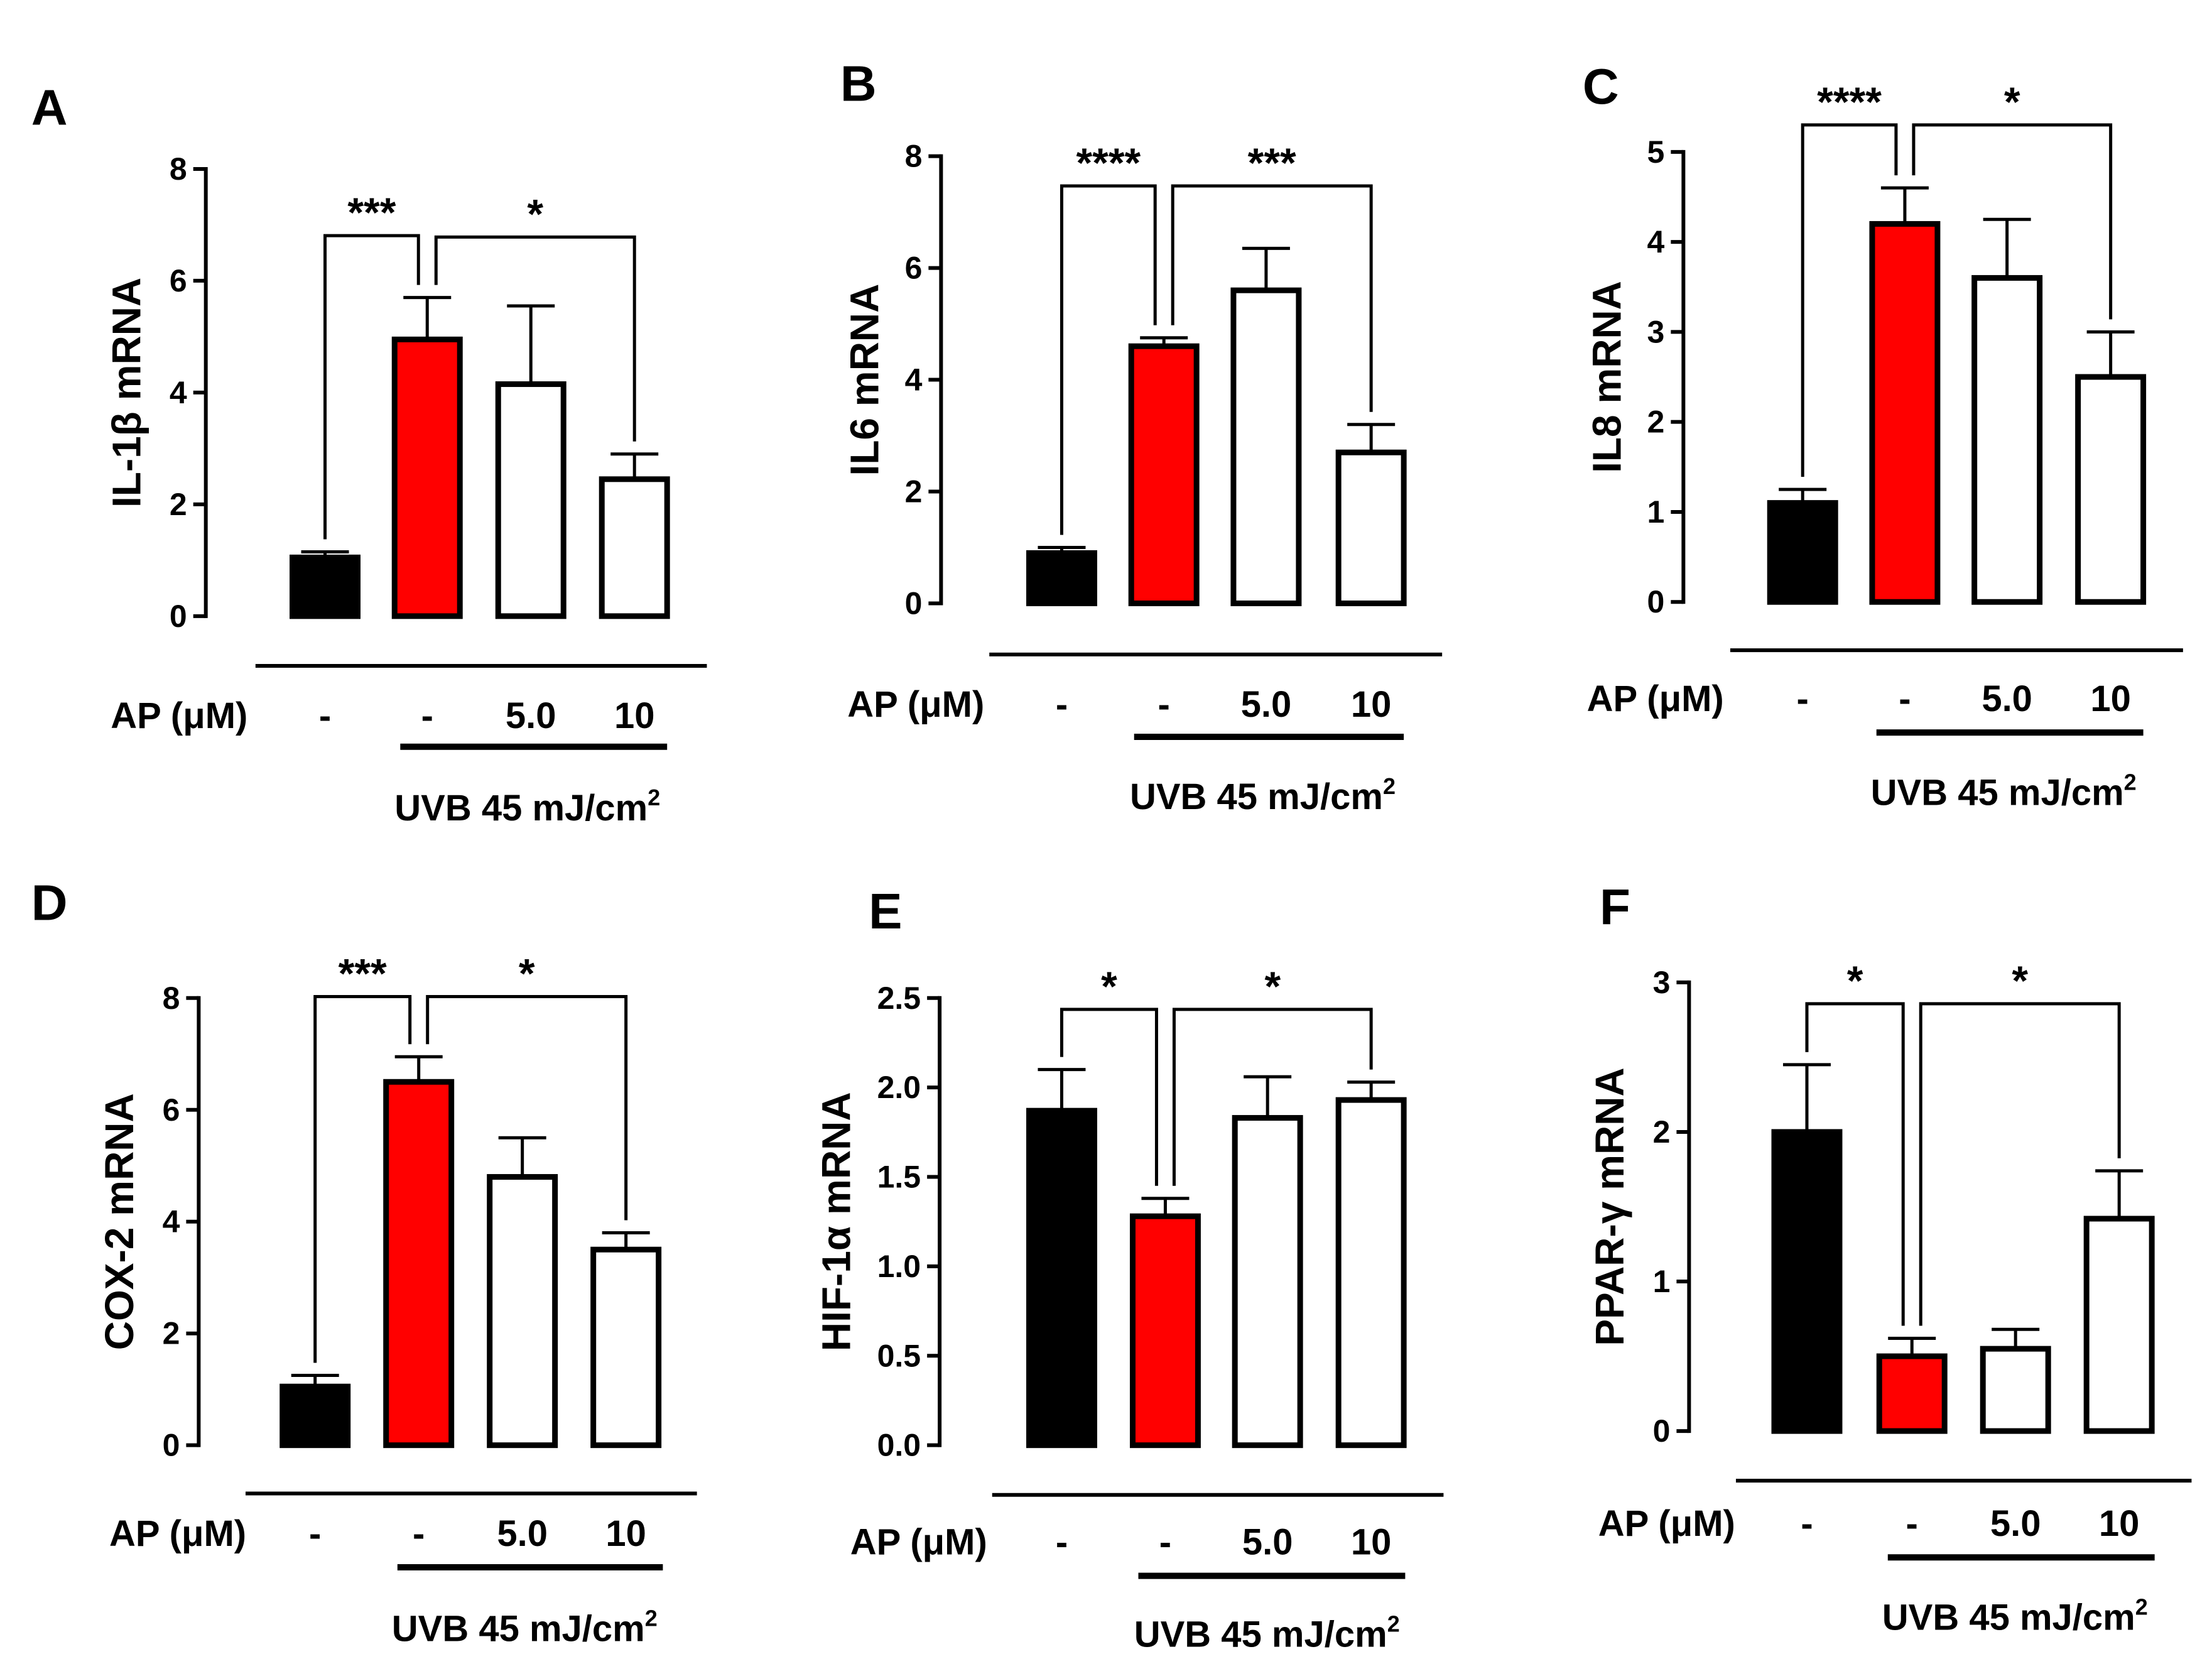  I want to click on y-tick-label: 2.5, so click(899, 998).